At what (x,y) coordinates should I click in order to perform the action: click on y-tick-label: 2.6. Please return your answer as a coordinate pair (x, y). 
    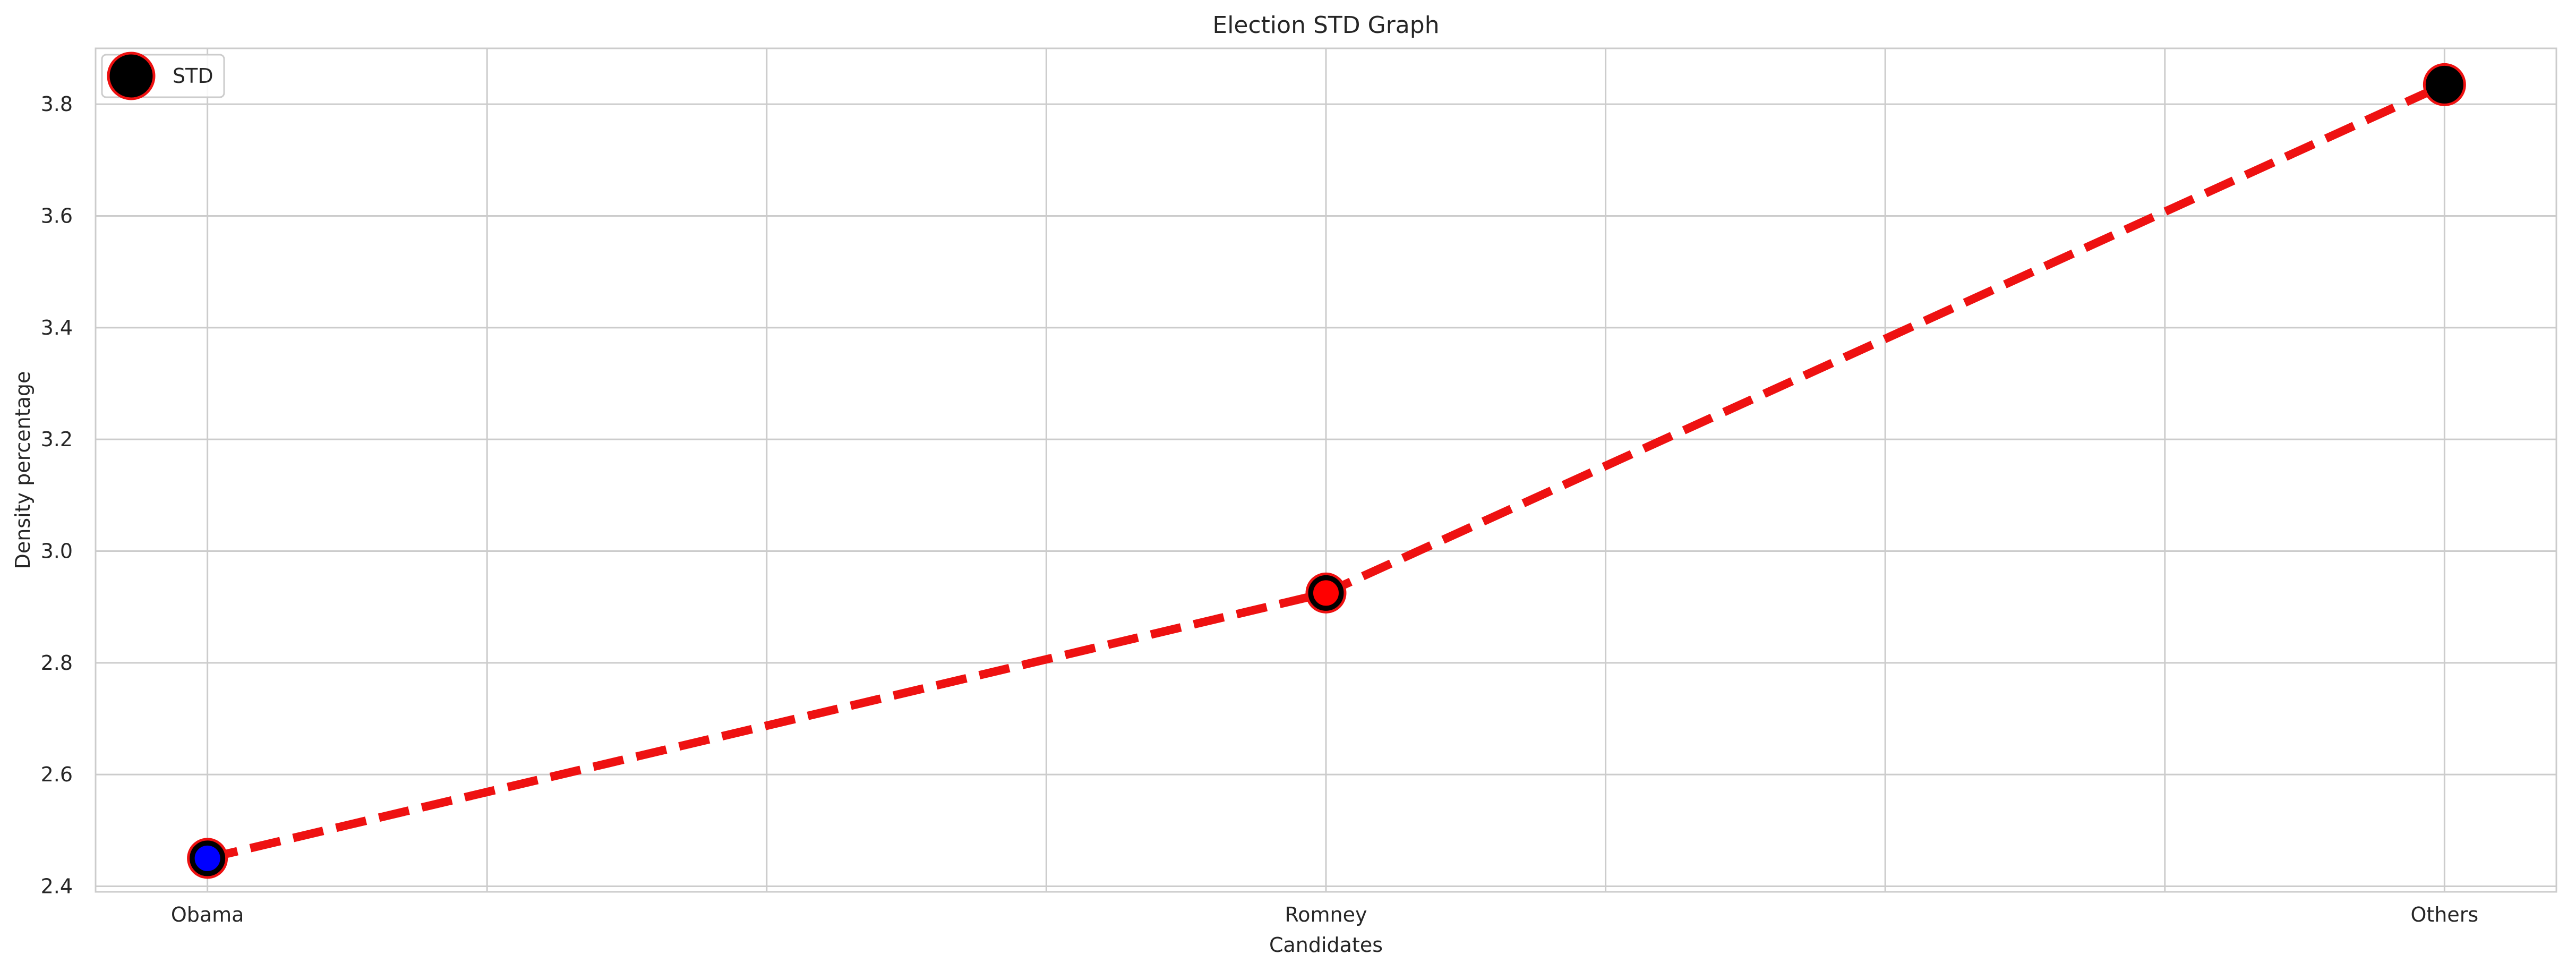
    Looking at the image, I should click on (57, 774).